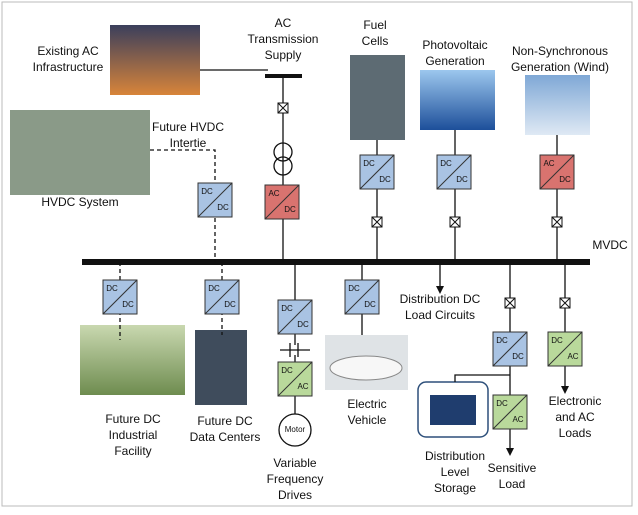  Describe the element at coordinates (155, 60) in the screenshot. I see `photo-ac-infrastructure` at that location.